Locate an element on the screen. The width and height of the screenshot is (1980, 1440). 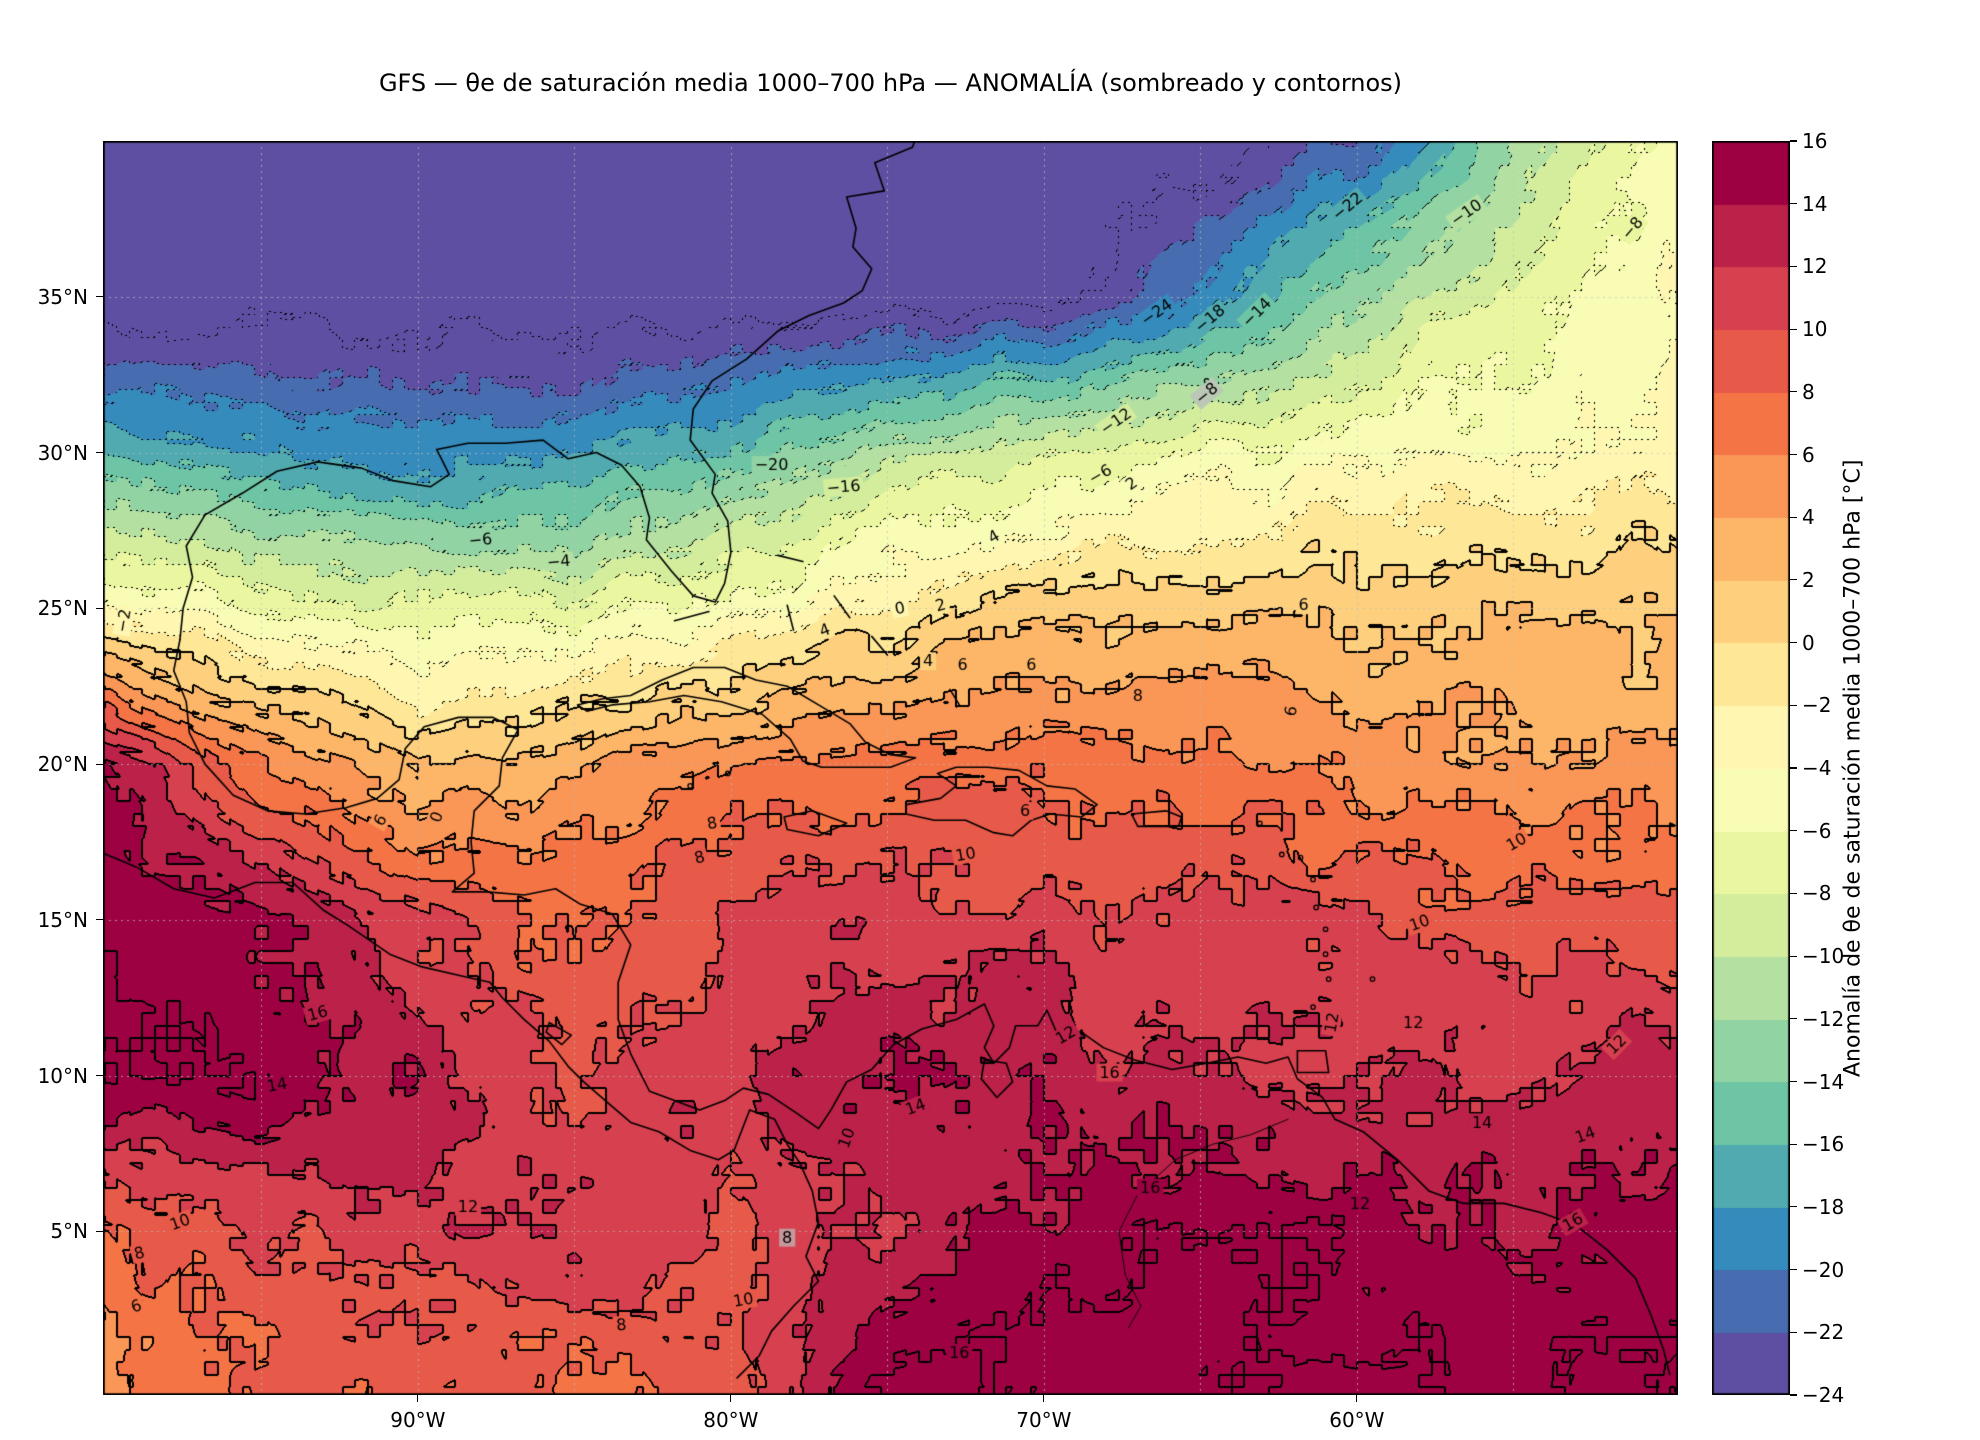
colorbar-tick-label: 0 is located at coordinates (1808, 642).